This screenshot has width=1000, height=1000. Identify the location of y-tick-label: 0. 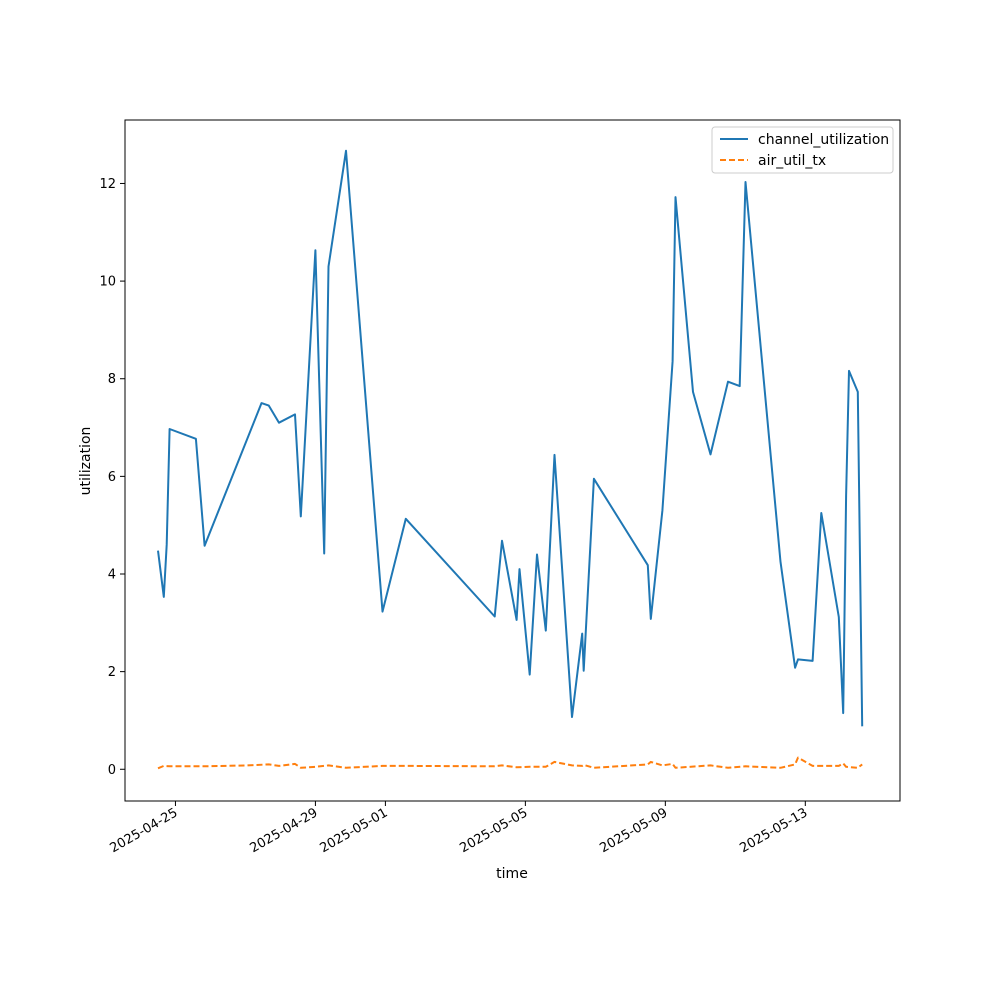
(112, 770).